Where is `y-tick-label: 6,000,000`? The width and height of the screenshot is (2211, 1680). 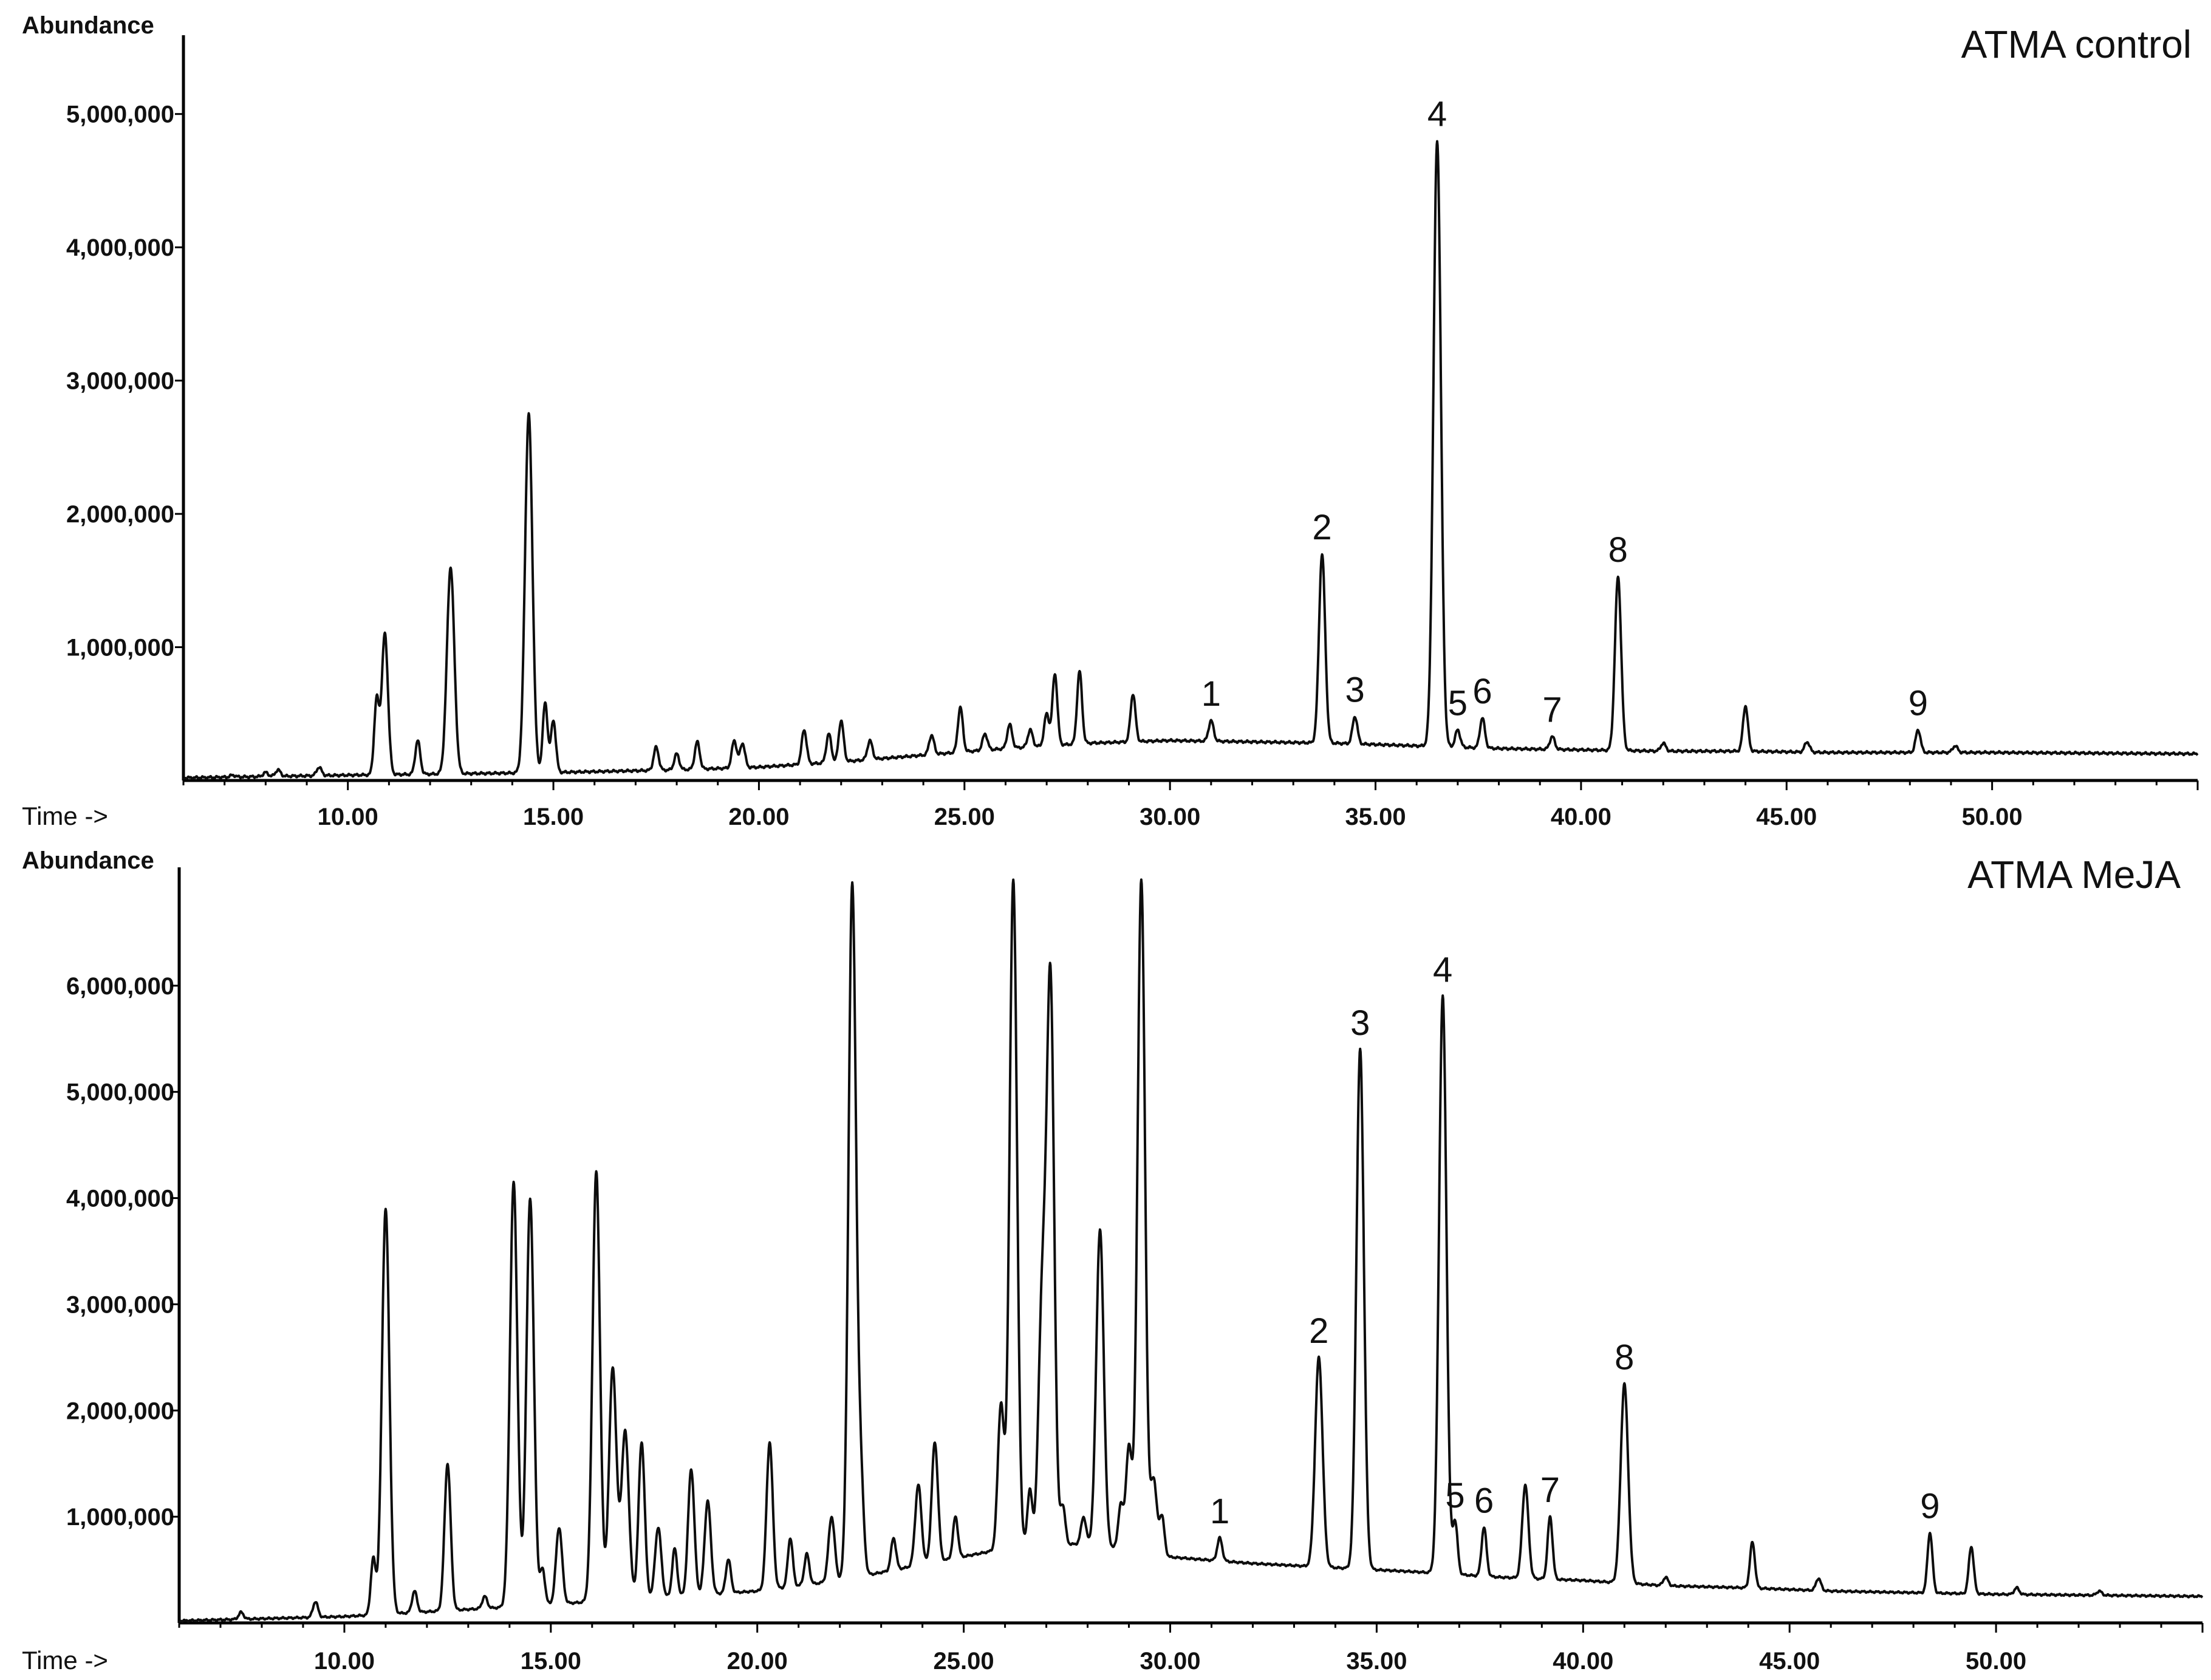 y-tick-label: 6,000,000 is located at coordinates (120, 986).